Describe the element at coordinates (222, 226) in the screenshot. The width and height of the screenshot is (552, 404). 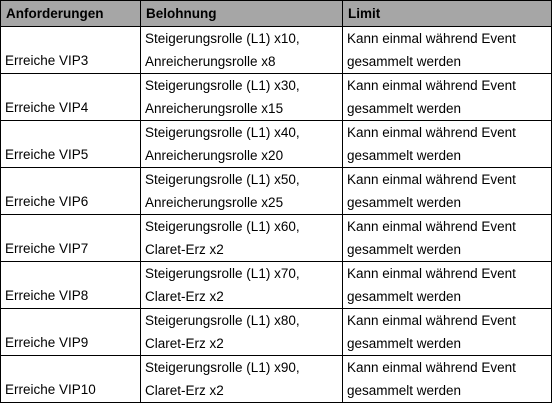
I see `reward-line: Steigerungsrolle (L1) x60,` at that location.